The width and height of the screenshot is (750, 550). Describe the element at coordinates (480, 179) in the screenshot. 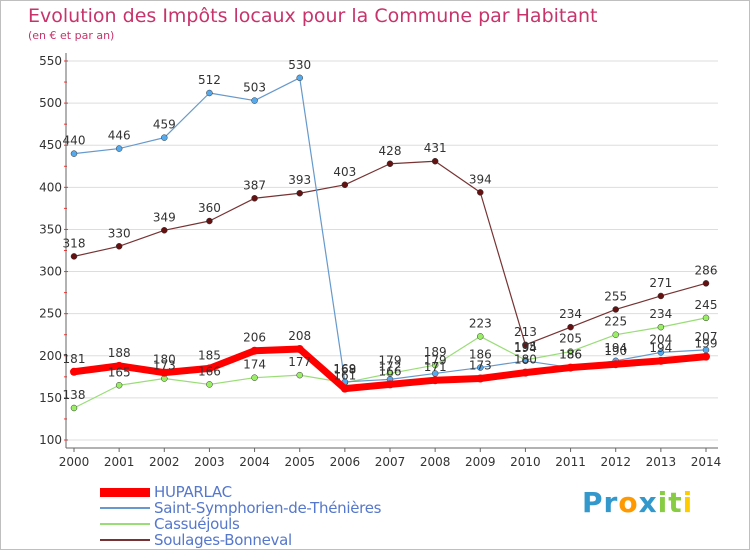

I see `data-label: 394` at that location.